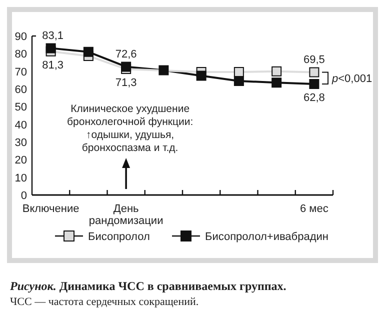 The image size is (385, 331). I want to click on data-label: 71,3, so click(126, 83).